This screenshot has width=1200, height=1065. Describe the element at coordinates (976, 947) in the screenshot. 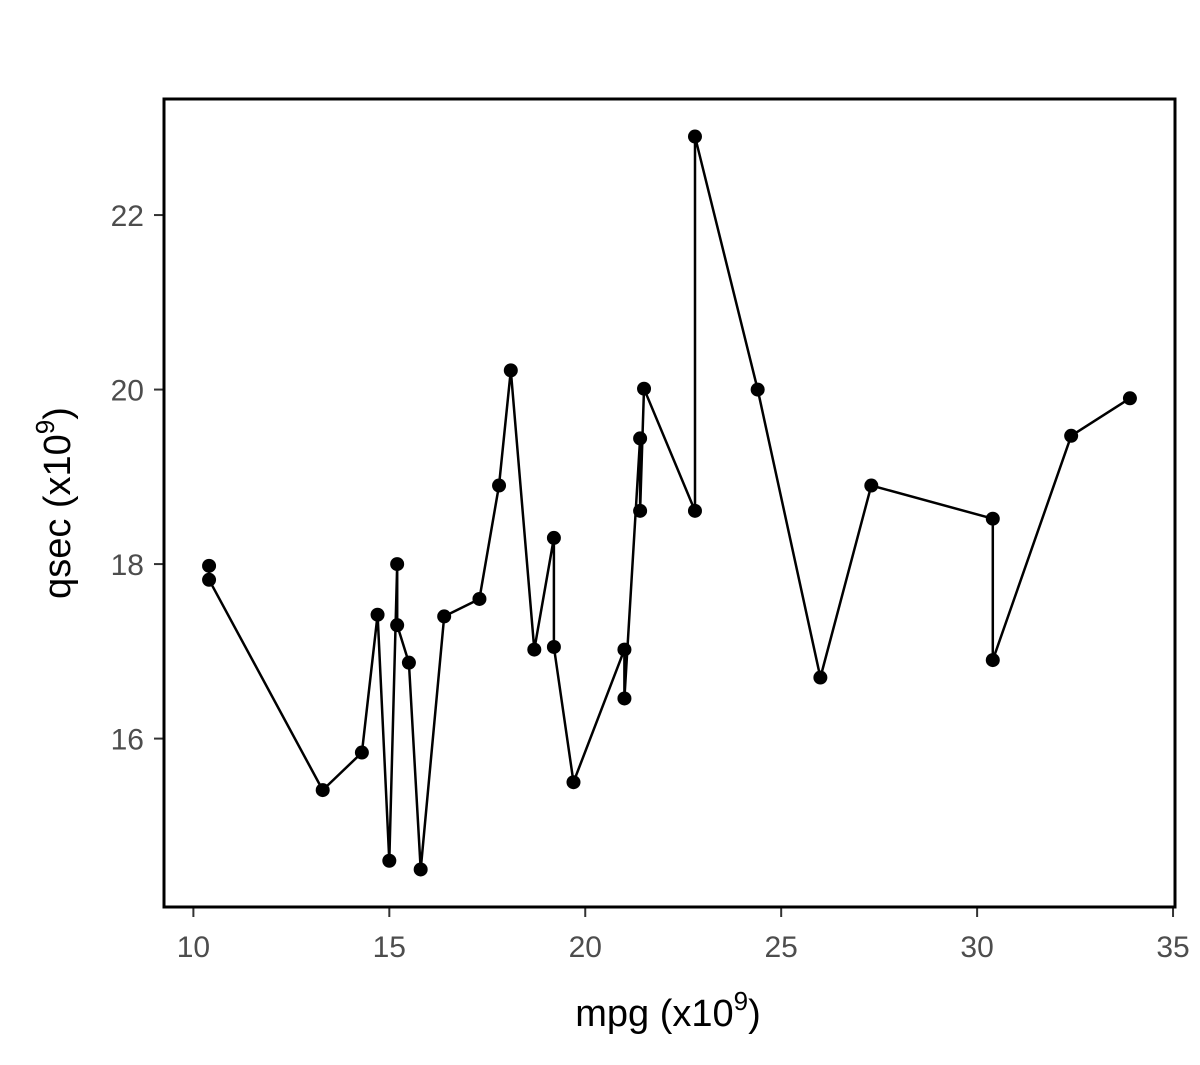

I see `x-tick-label: 30` at that location.